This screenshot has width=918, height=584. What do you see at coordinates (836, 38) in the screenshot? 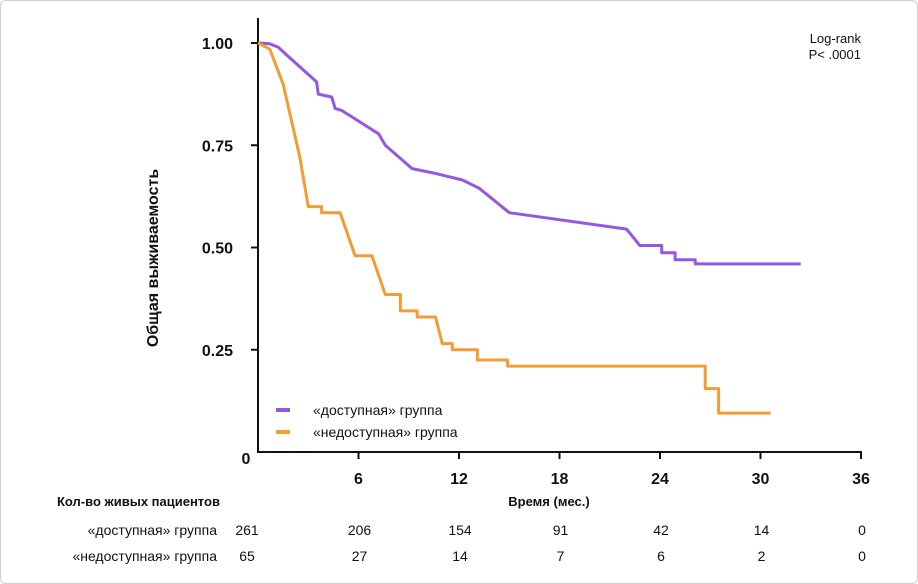
I see `log-rank-line-1: Log-rank` at bounding box center [836, 38].